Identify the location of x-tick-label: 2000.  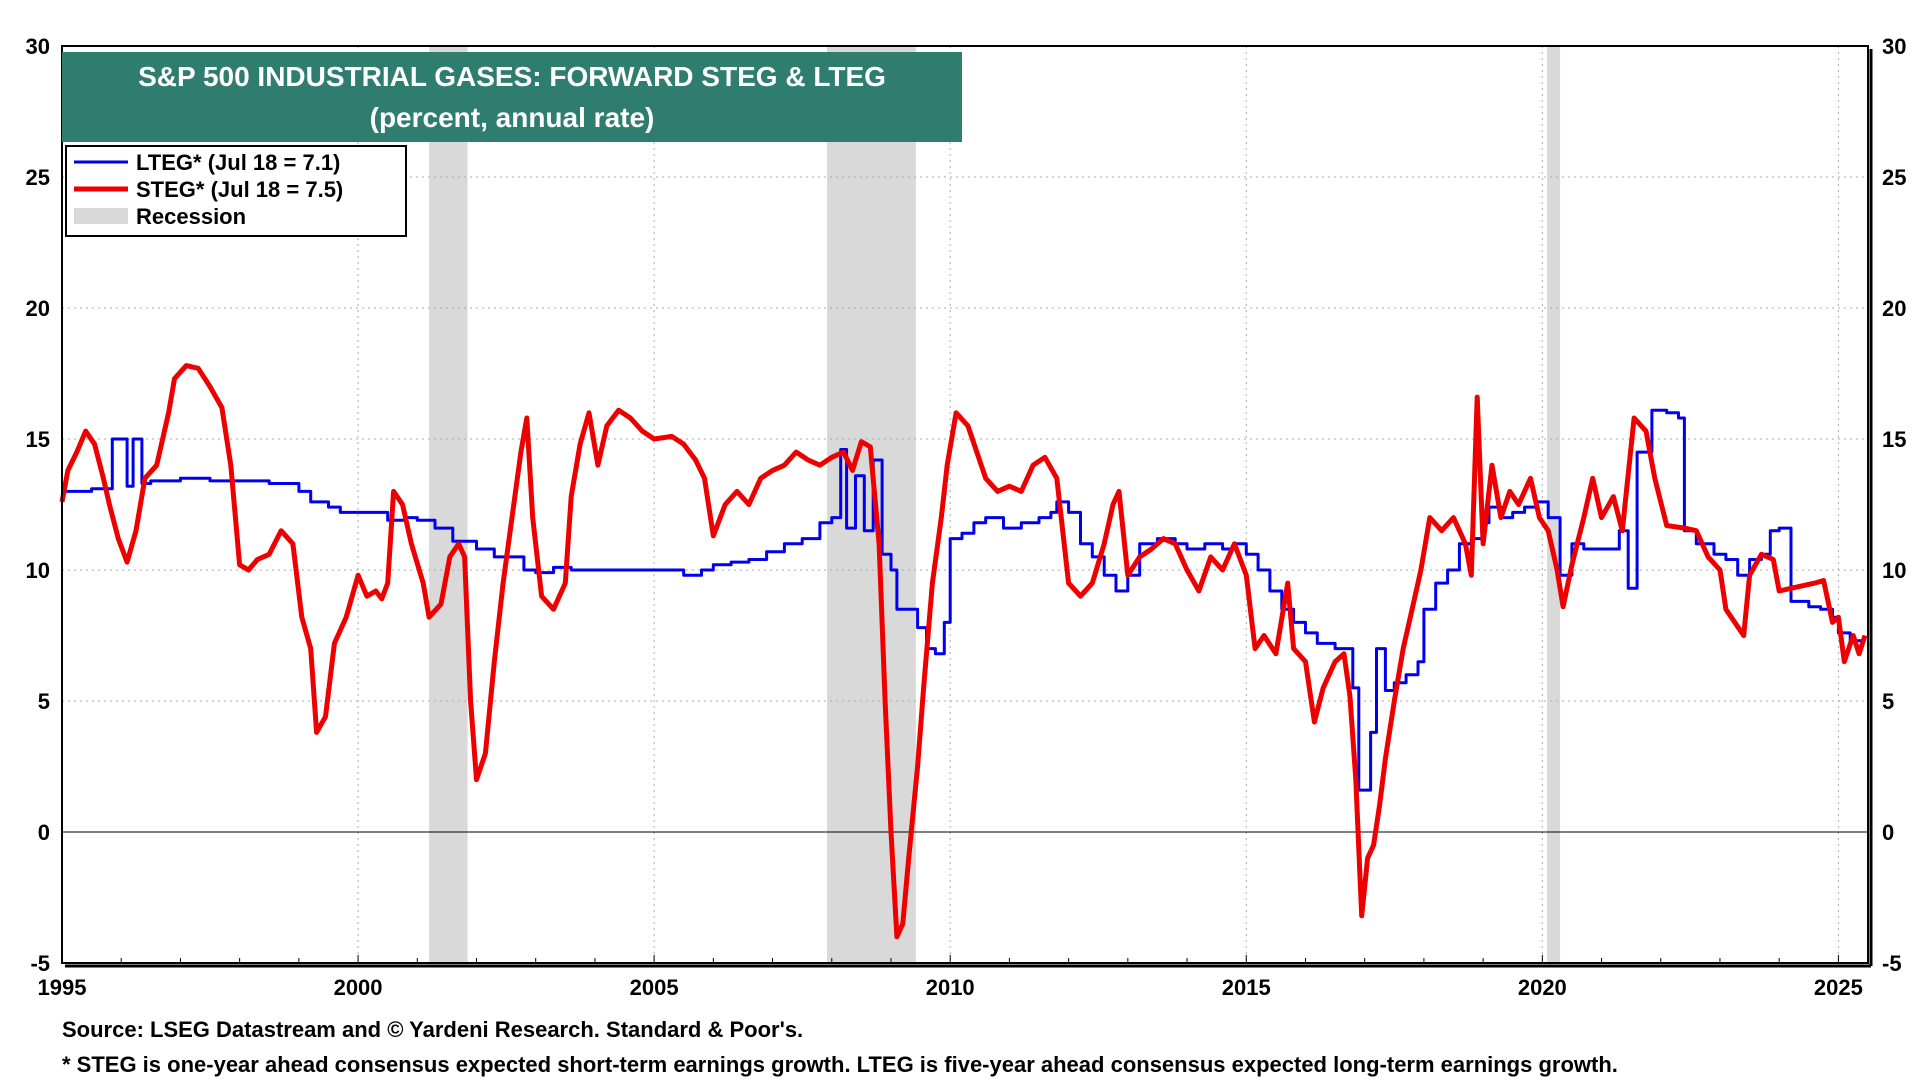
(358, 987).